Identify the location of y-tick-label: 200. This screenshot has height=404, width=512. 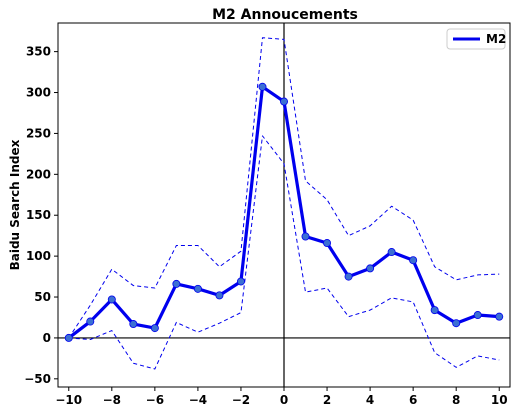
(38, 174).